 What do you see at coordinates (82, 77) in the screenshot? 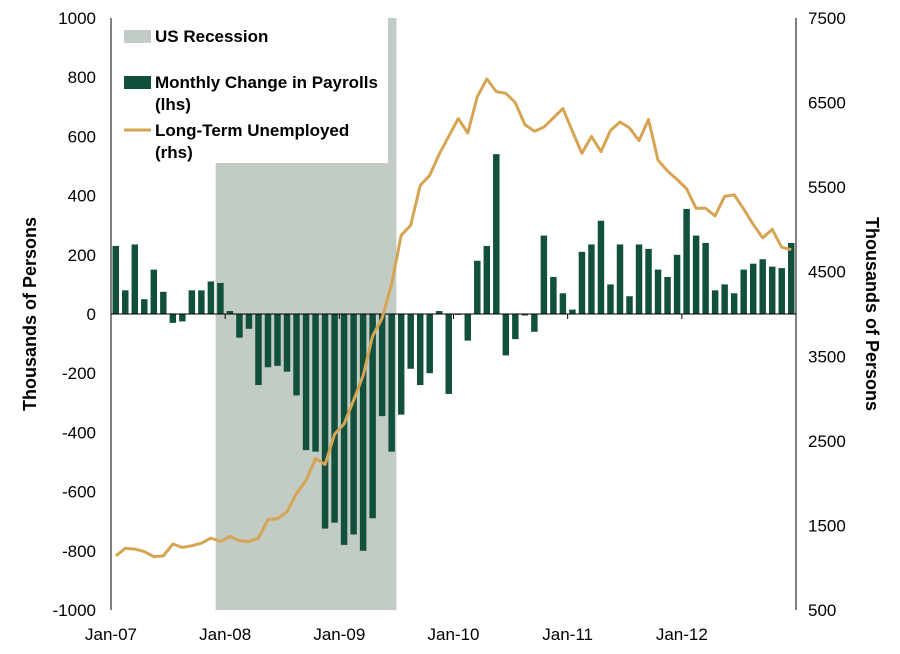
I see `y-tick-label: 800` at bounding box center [82, 77].